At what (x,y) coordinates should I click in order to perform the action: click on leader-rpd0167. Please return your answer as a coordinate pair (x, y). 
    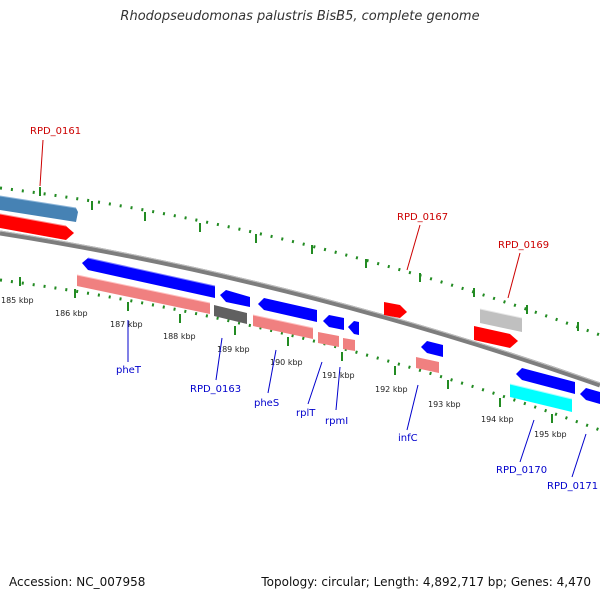
    Looking at the image, I should click on (413, 247).